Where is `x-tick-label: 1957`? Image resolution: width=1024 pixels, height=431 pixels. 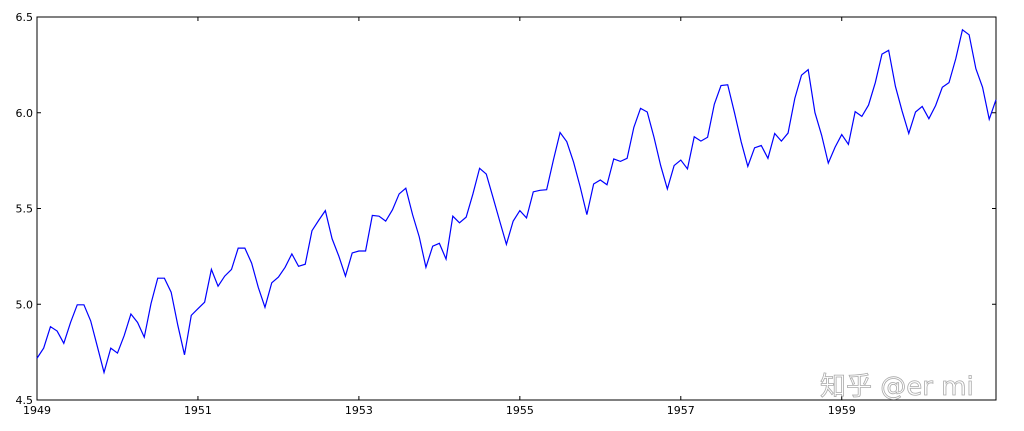 x-tick-label: 1957 is located at coordinates (681, 410).